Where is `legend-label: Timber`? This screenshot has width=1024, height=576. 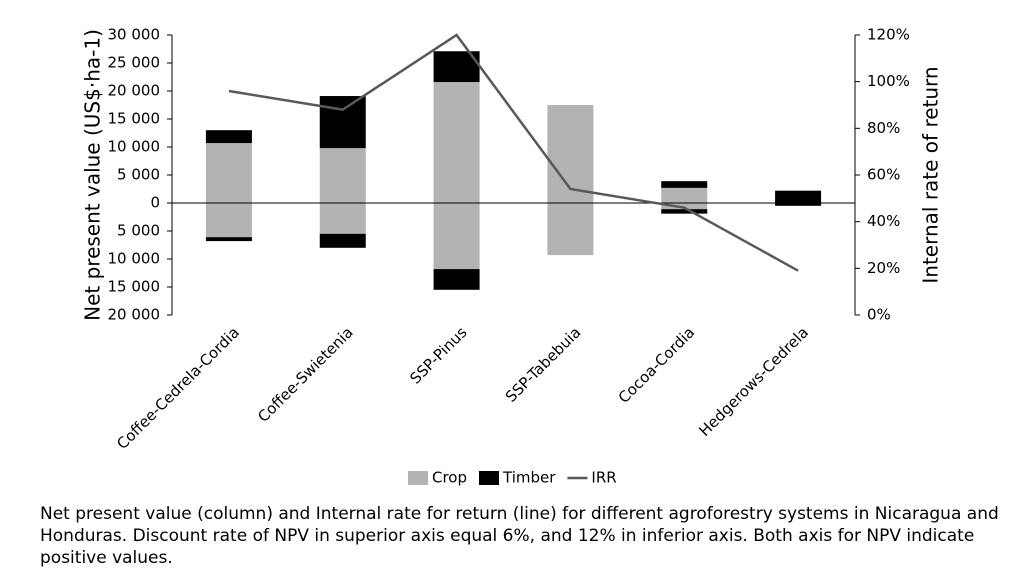
legend-label: Timber is located at coordinates (529, 478).